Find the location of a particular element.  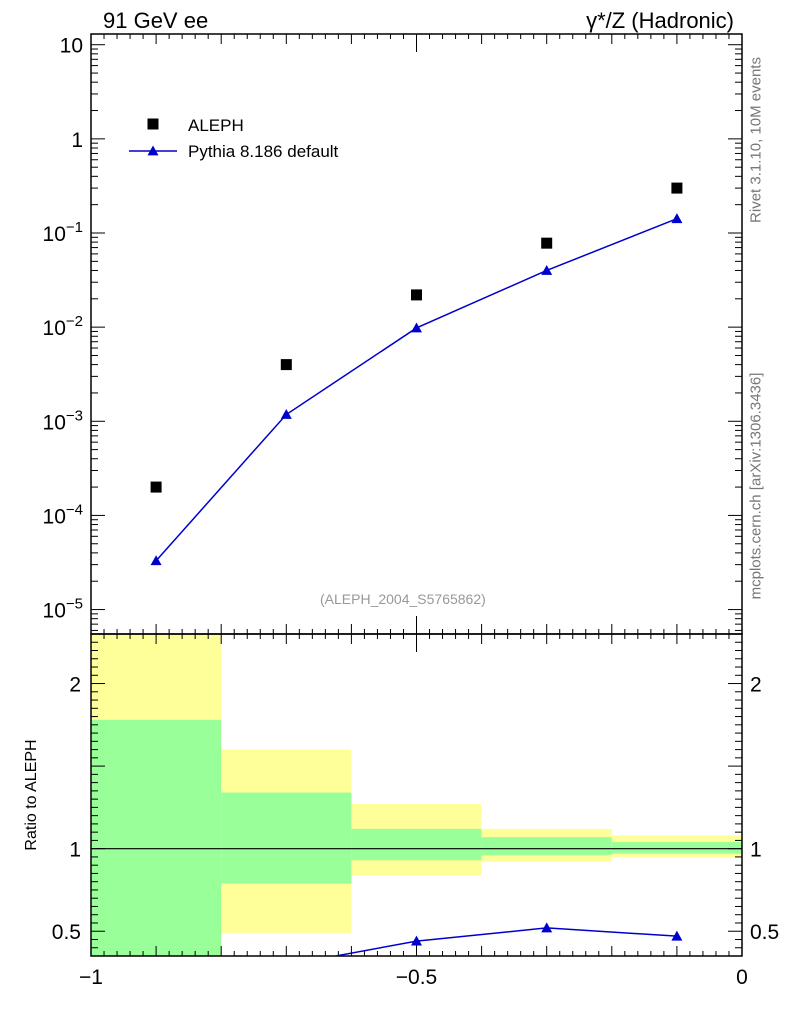

x-tick-label-0: −1 is located at coordinates (91, 977).